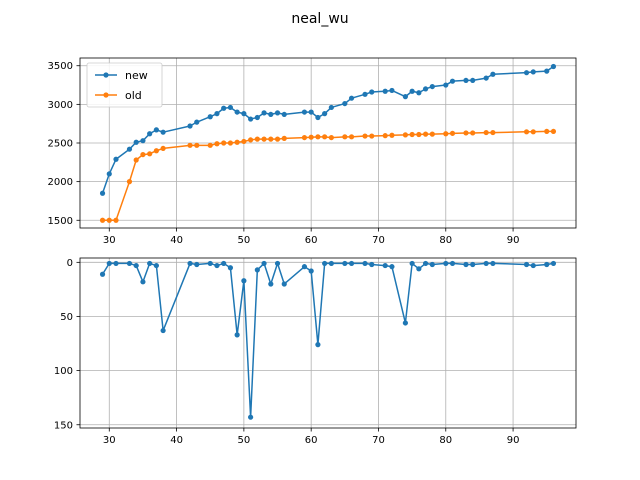 The width and height of the screenshot is (640, 480). I want to click on y-tick-label: 3500, so click(60, 66).